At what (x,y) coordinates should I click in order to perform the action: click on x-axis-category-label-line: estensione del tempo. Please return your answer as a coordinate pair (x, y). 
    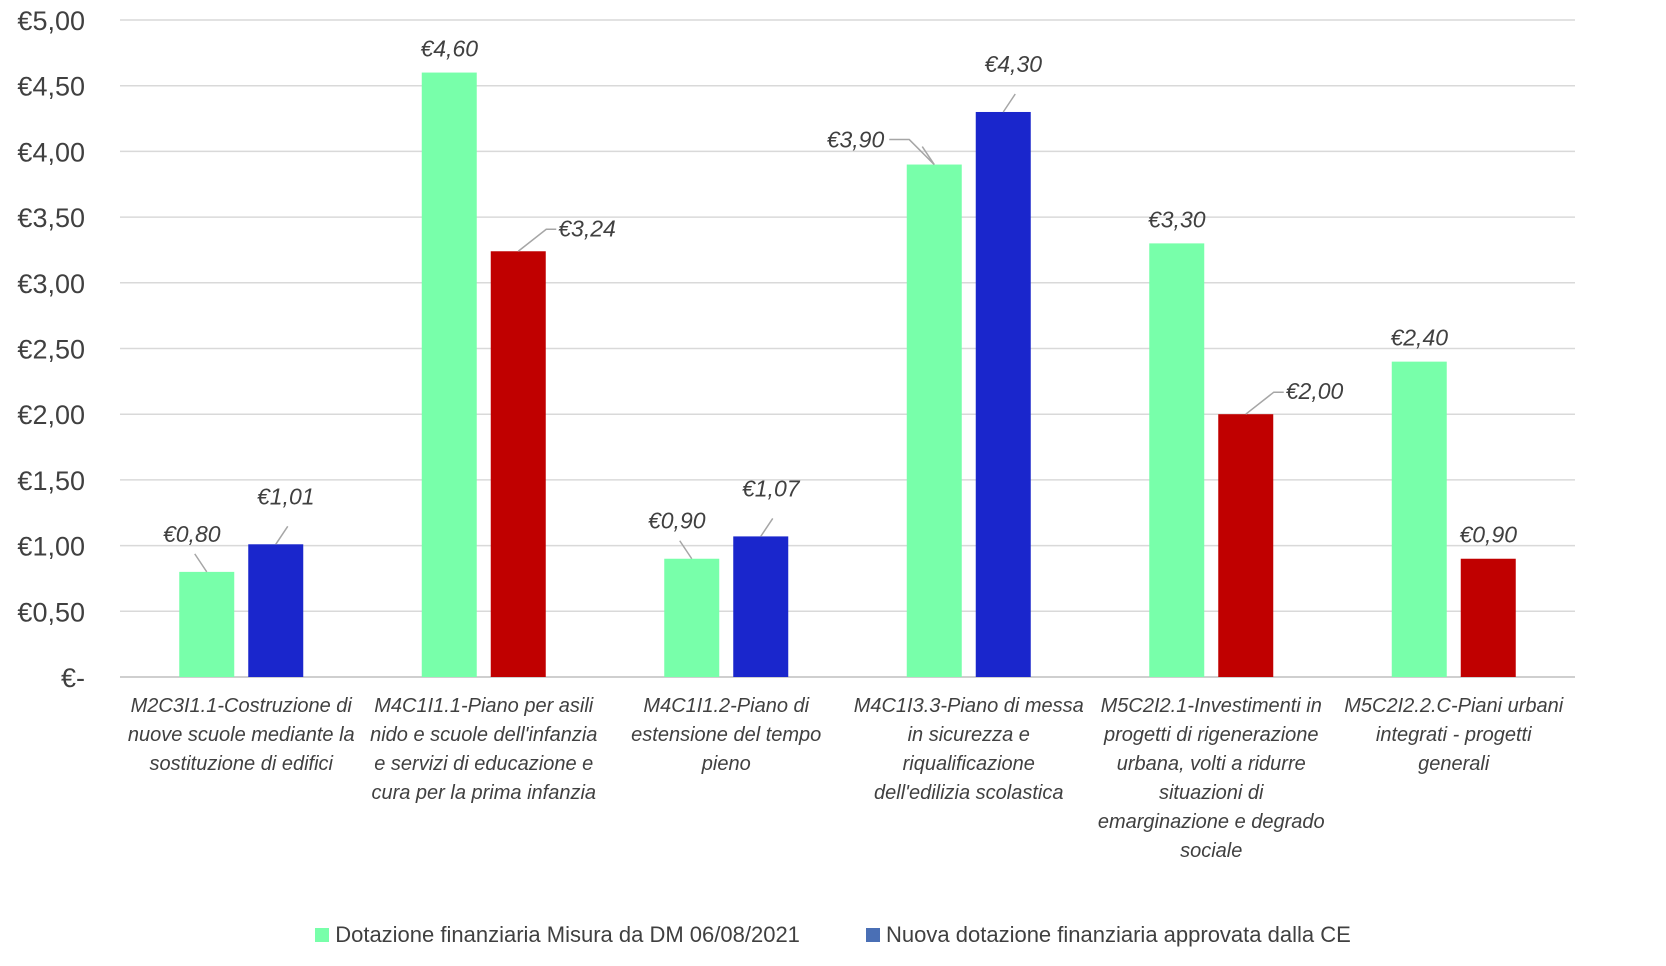
    Looking at the image, I should click on (726, 735).